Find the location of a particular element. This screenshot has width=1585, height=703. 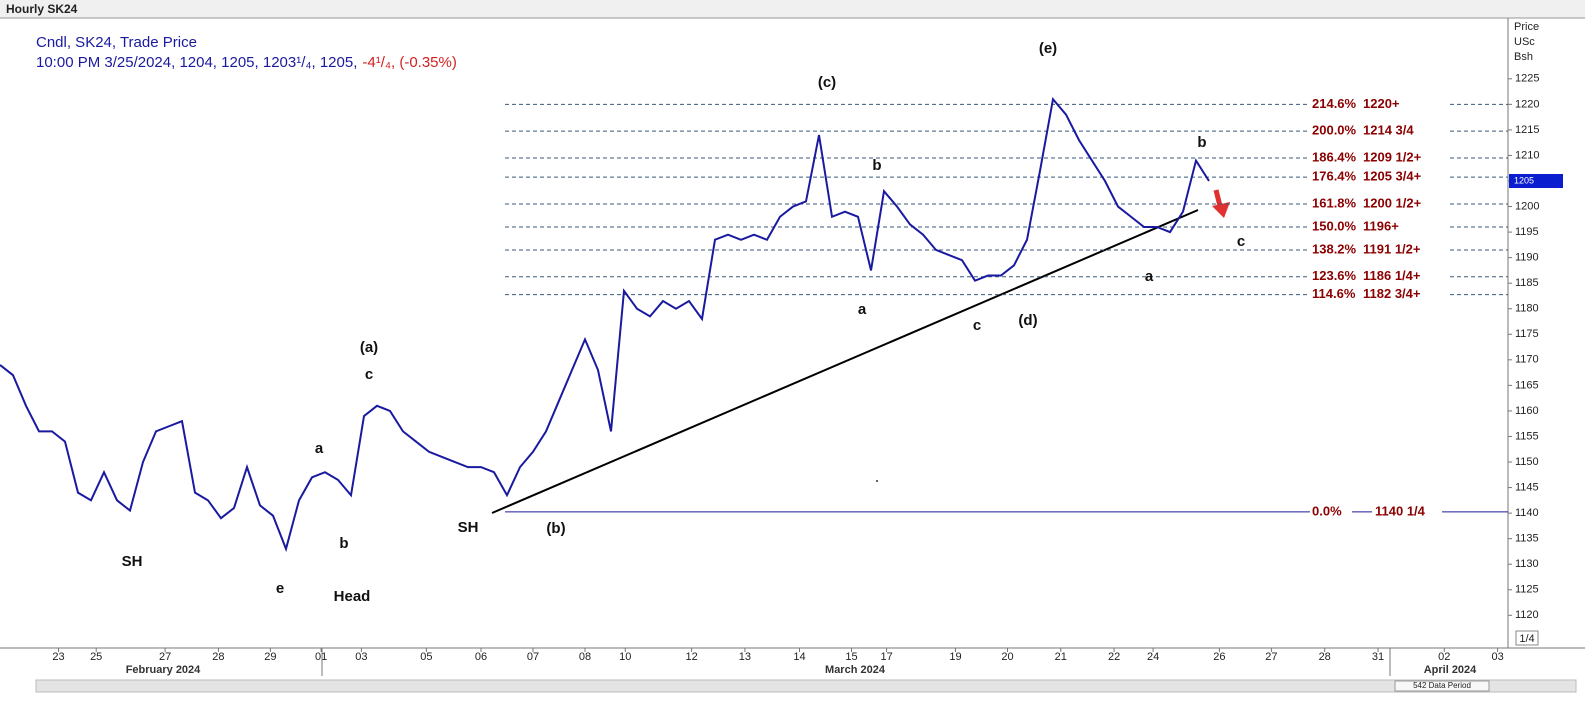

fib-price: 1140 1/4 is located at coordinates (1400, 510).